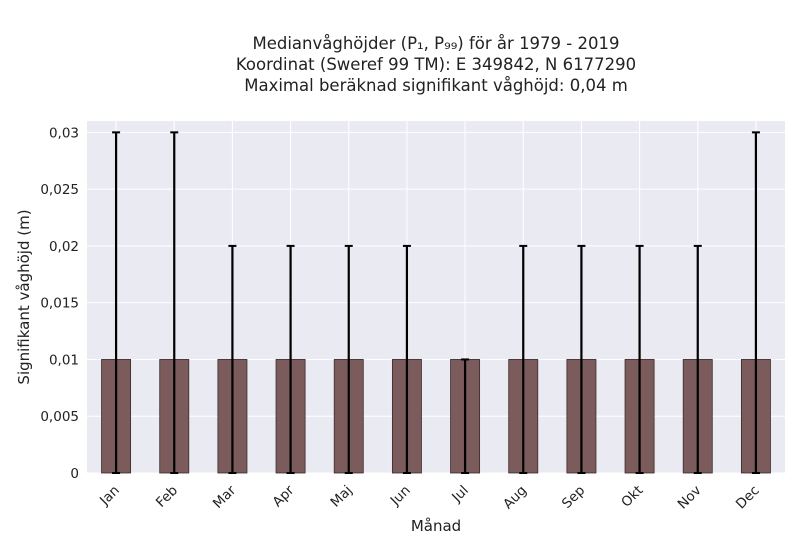 The image size is (800, 550). Describe the element at coordinates (690, 498) in the screenshot. I see `x-tick-label: Nov` at that location.